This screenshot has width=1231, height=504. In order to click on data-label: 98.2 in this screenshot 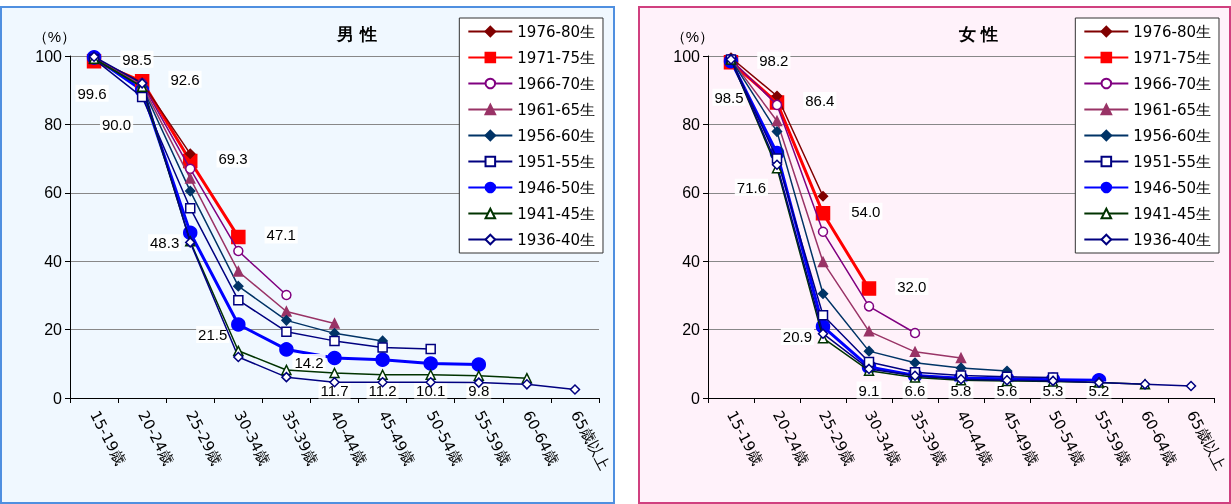, I will do `click(774, 60)`.